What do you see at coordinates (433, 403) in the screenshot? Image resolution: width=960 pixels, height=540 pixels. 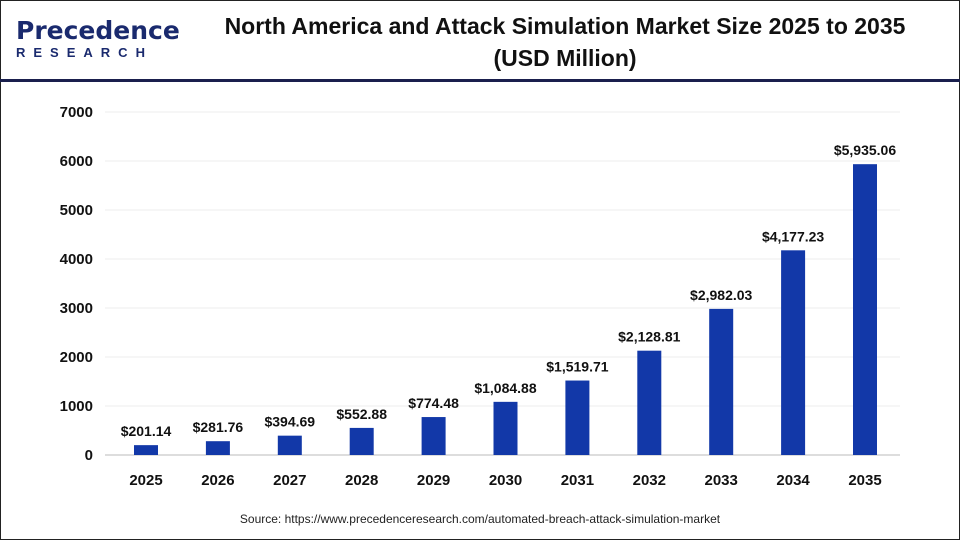 I see `data-label: $774.48` at bounding box center [433, 403].